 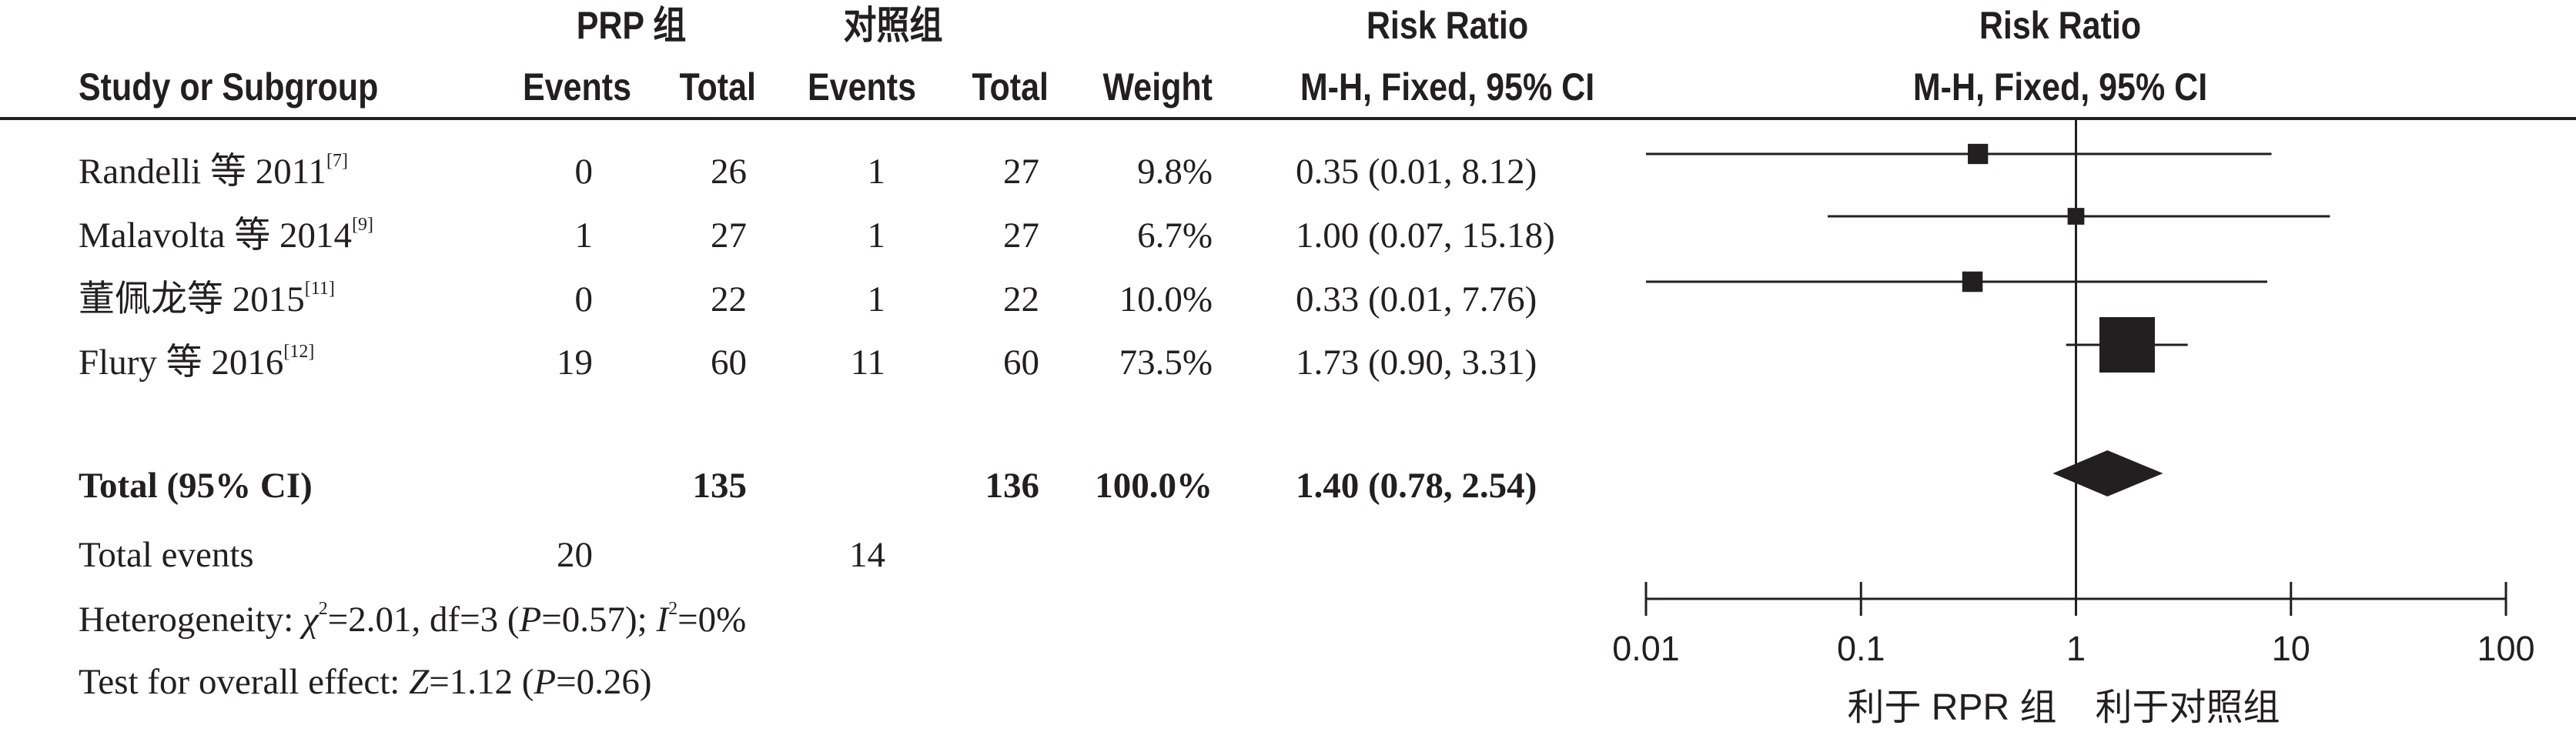 I want to click on ci-value: 1.00 (0.07, 15.18), so click(x=1425, y=236).